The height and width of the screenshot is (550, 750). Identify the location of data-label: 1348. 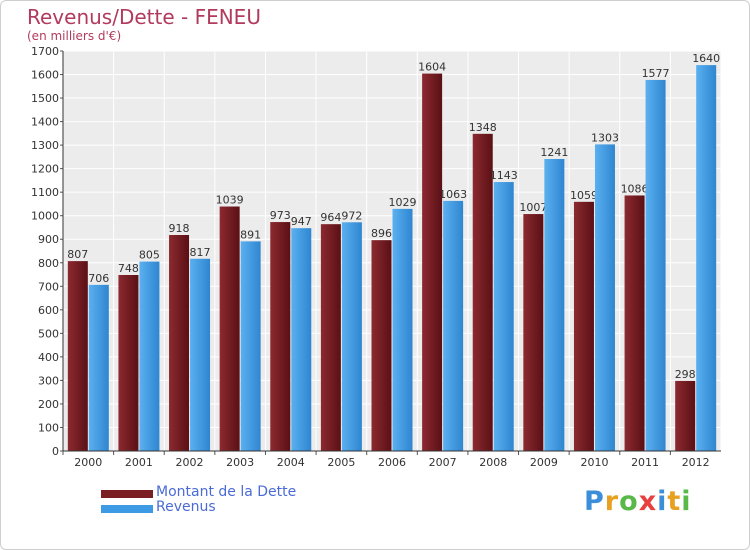
(483, 127).